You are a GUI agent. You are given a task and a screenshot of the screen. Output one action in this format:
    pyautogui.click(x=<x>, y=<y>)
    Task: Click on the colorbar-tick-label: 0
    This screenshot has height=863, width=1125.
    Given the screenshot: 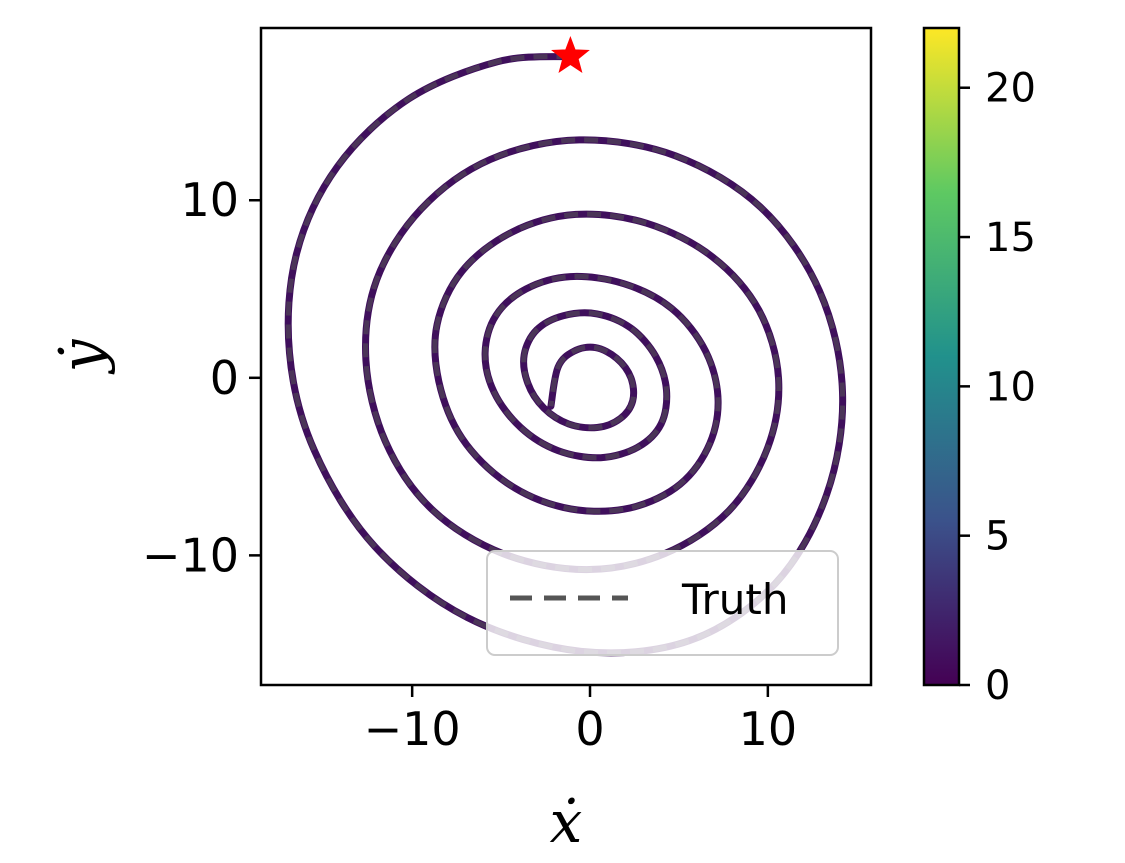 What is the action you would take?
    pyautogui.click(x=997, y=686)
    